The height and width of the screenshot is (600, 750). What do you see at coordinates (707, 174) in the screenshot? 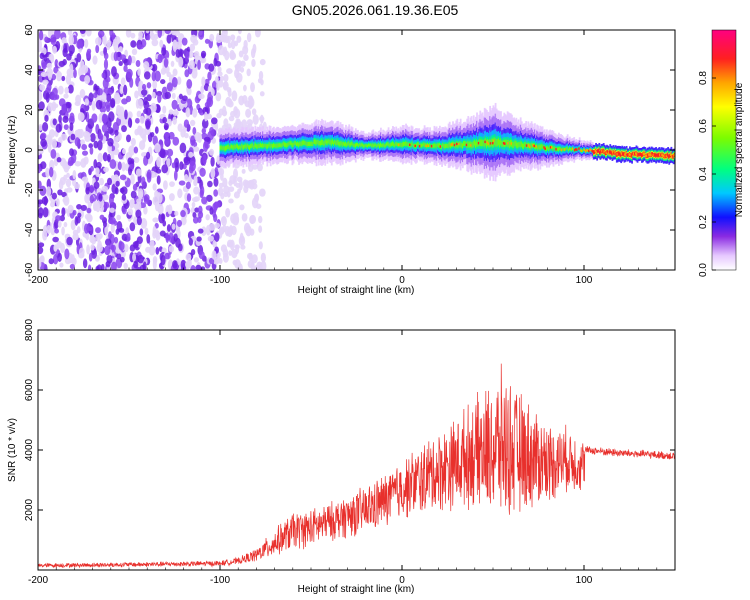
I see `colorbar-ticks: 0.0 0.2 0.4 0.6 0.8` at bounding box center [707, 174].